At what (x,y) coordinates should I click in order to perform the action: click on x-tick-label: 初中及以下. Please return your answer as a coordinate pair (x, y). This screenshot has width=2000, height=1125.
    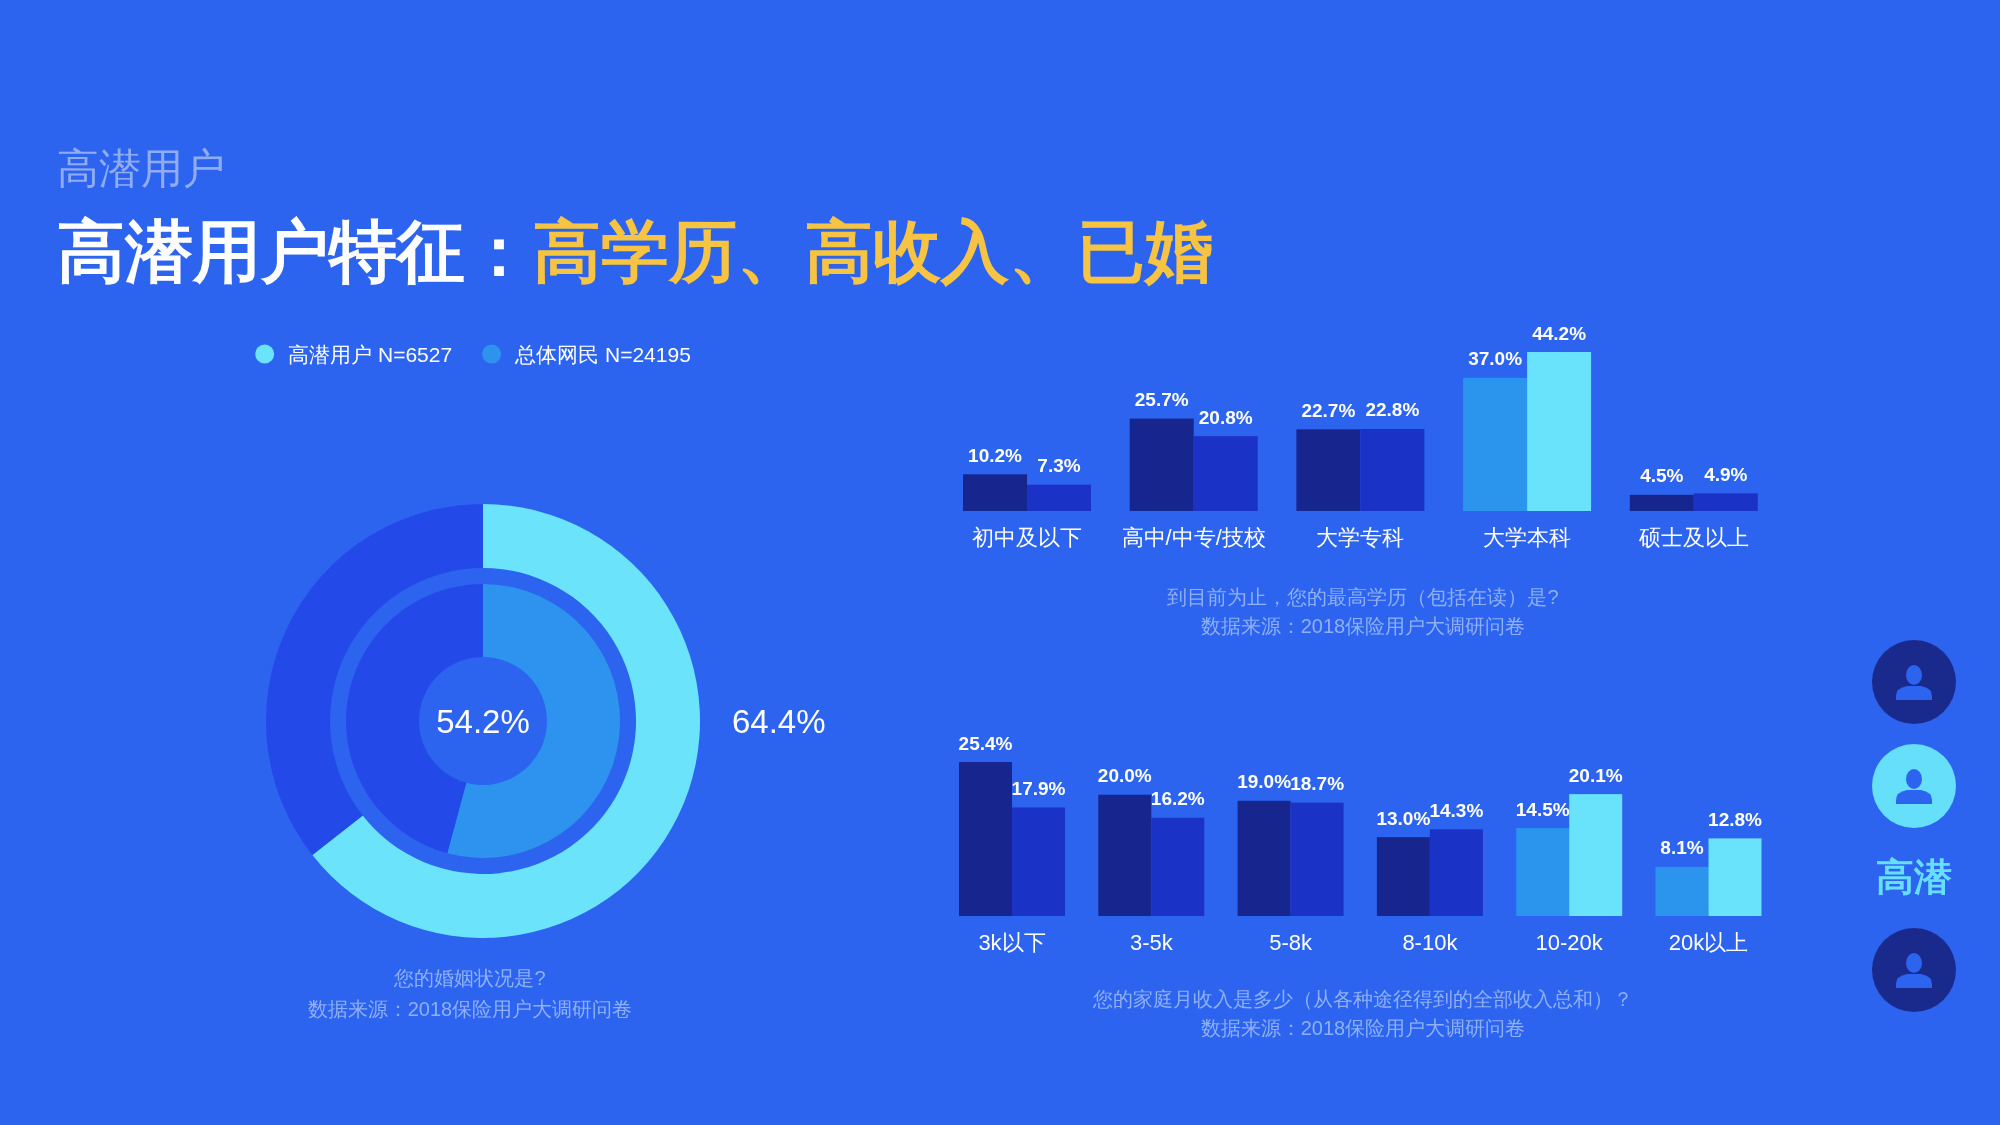
    Looking at the image, I should click on (1027, 537).